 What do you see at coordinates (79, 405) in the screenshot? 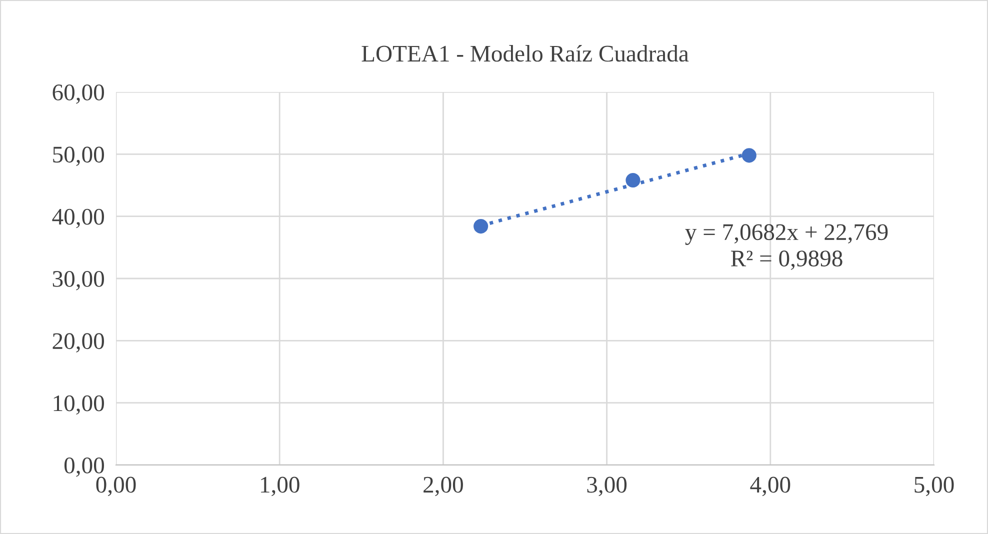
I see `y-tick-label: 10,00` at bounding box center [79, 405].